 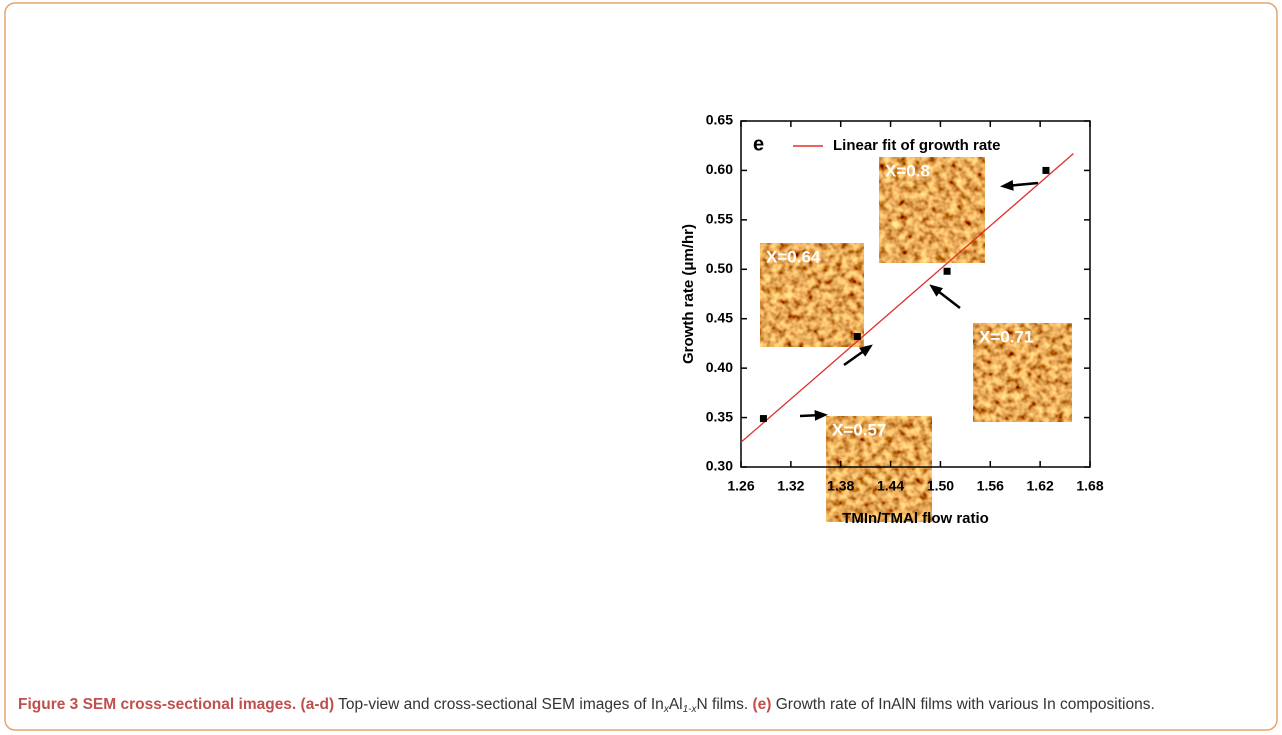 I want to click on inset-label: X=0.64, so click(x=793, y=256).